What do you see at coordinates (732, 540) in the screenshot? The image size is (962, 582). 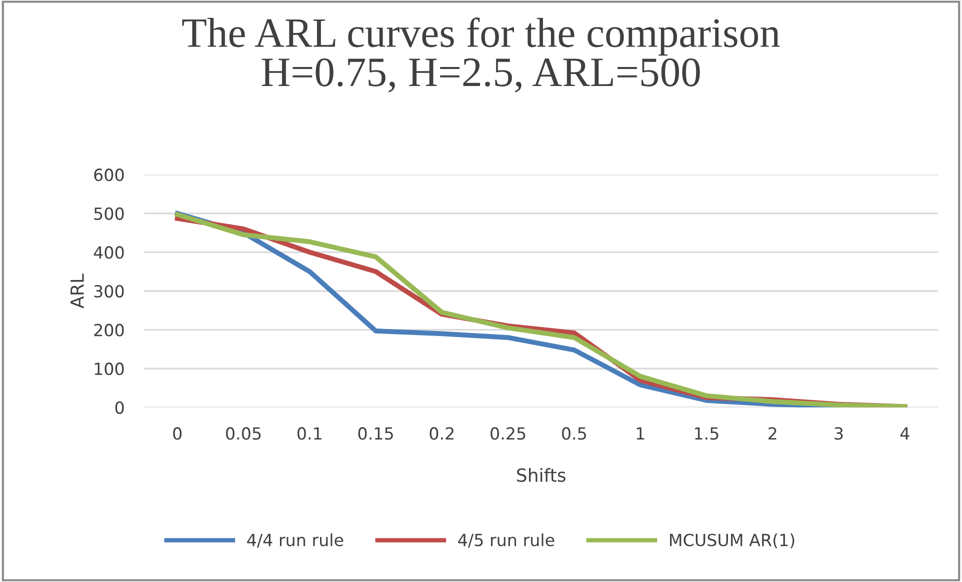 I see `legend-label: MCUSUM AR(1)` at bounding box center [732, 540].